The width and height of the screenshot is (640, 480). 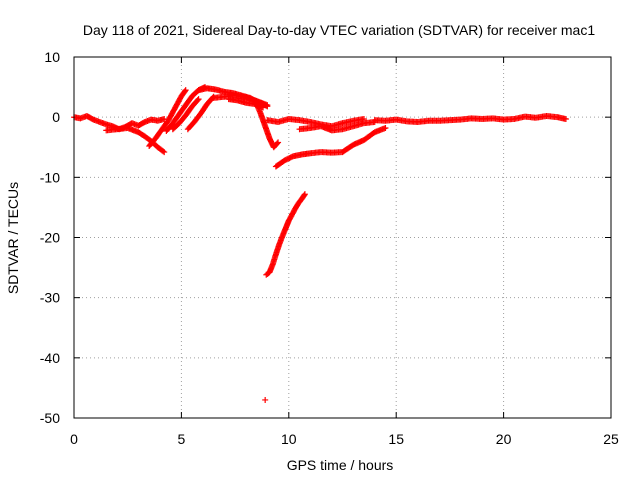 I want to click on y-tick-label: 10, so click(x=52, y=57).